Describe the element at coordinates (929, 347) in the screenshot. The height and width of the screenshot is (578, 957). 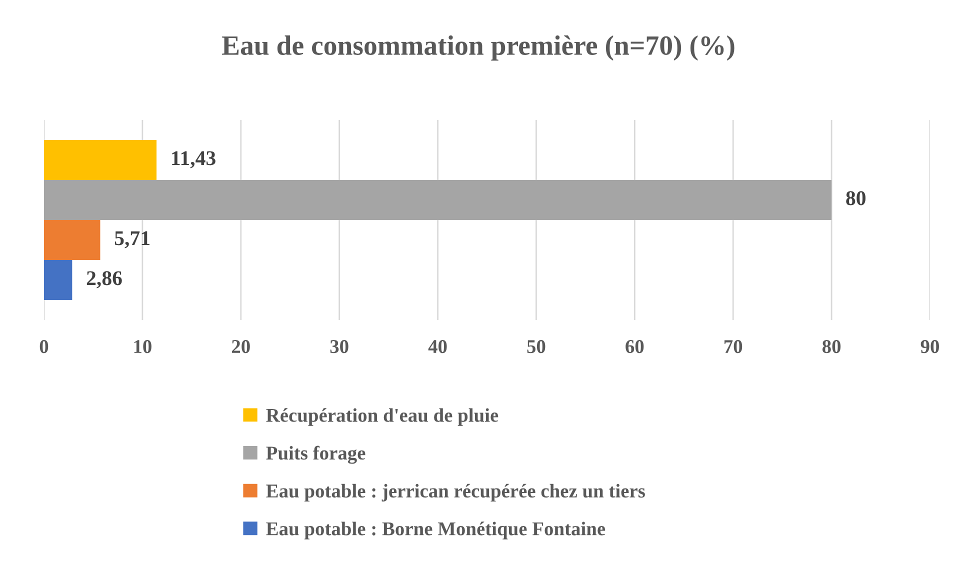
I see `x-tick-label: 90` at that location.